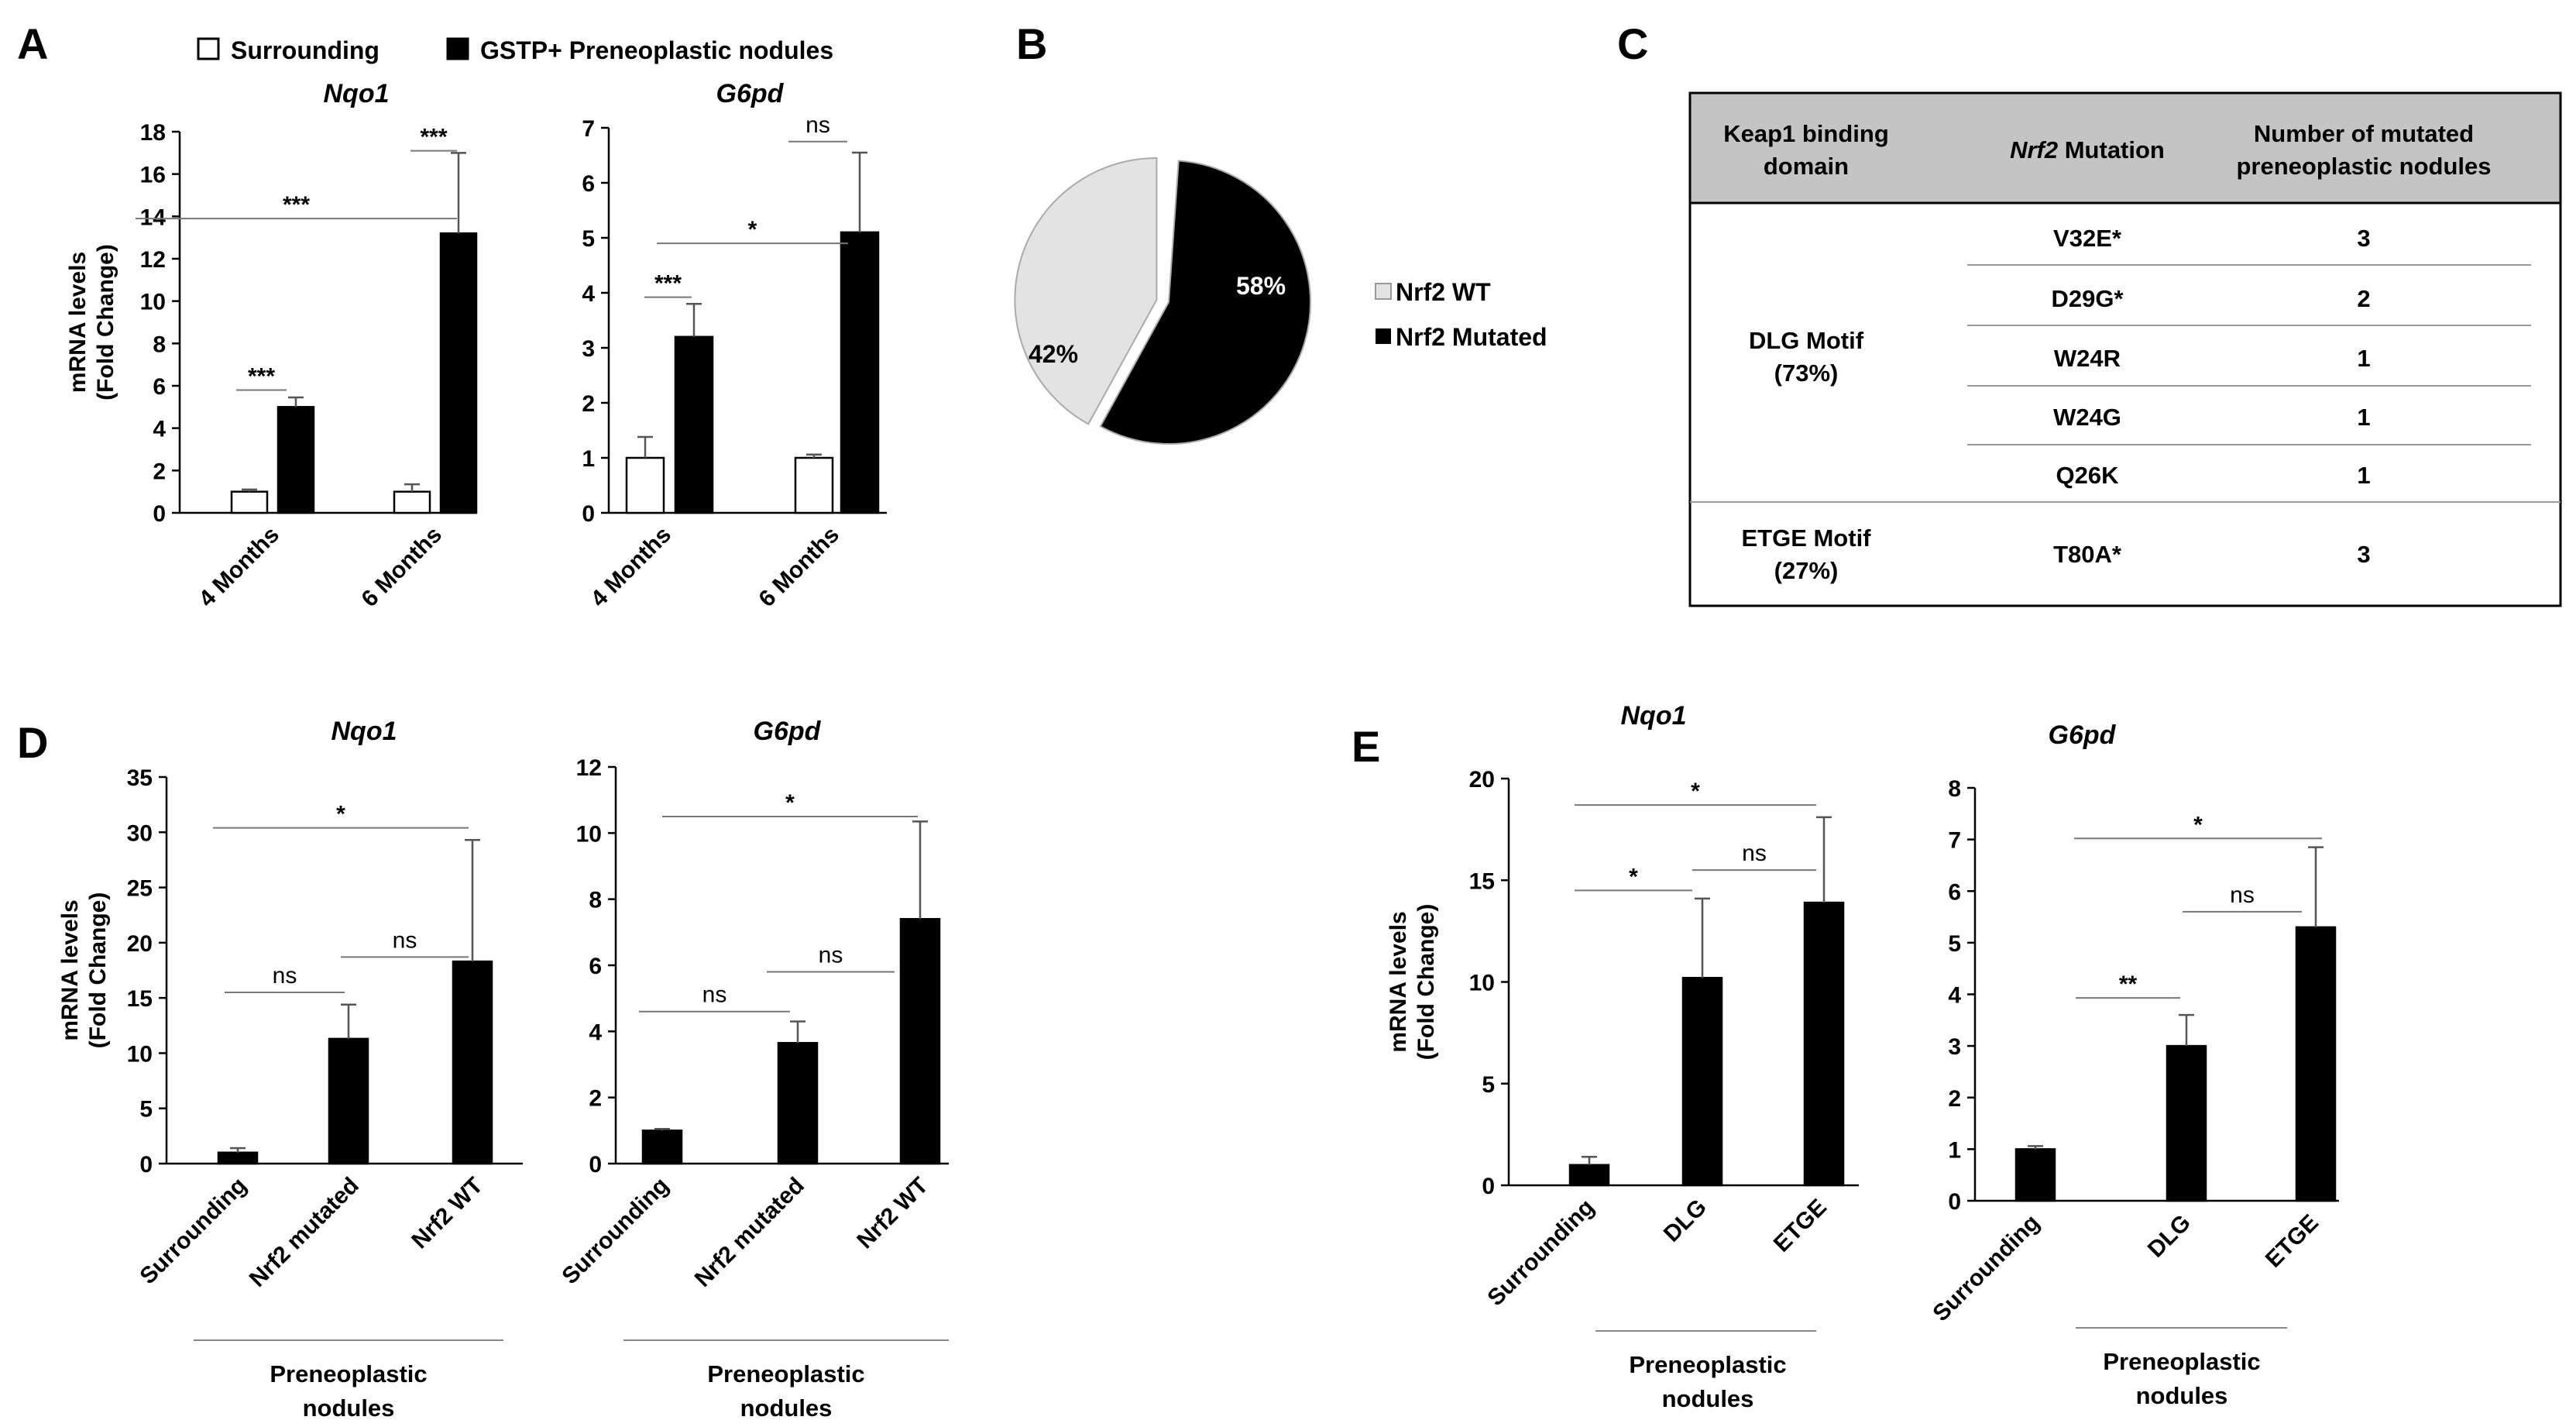 The width and height of the screenshot is (2576, 1427). Describe the element at coordinates (2087, 238) in the screenshot. I see `table-cell-mutation: V32E*` at that location.